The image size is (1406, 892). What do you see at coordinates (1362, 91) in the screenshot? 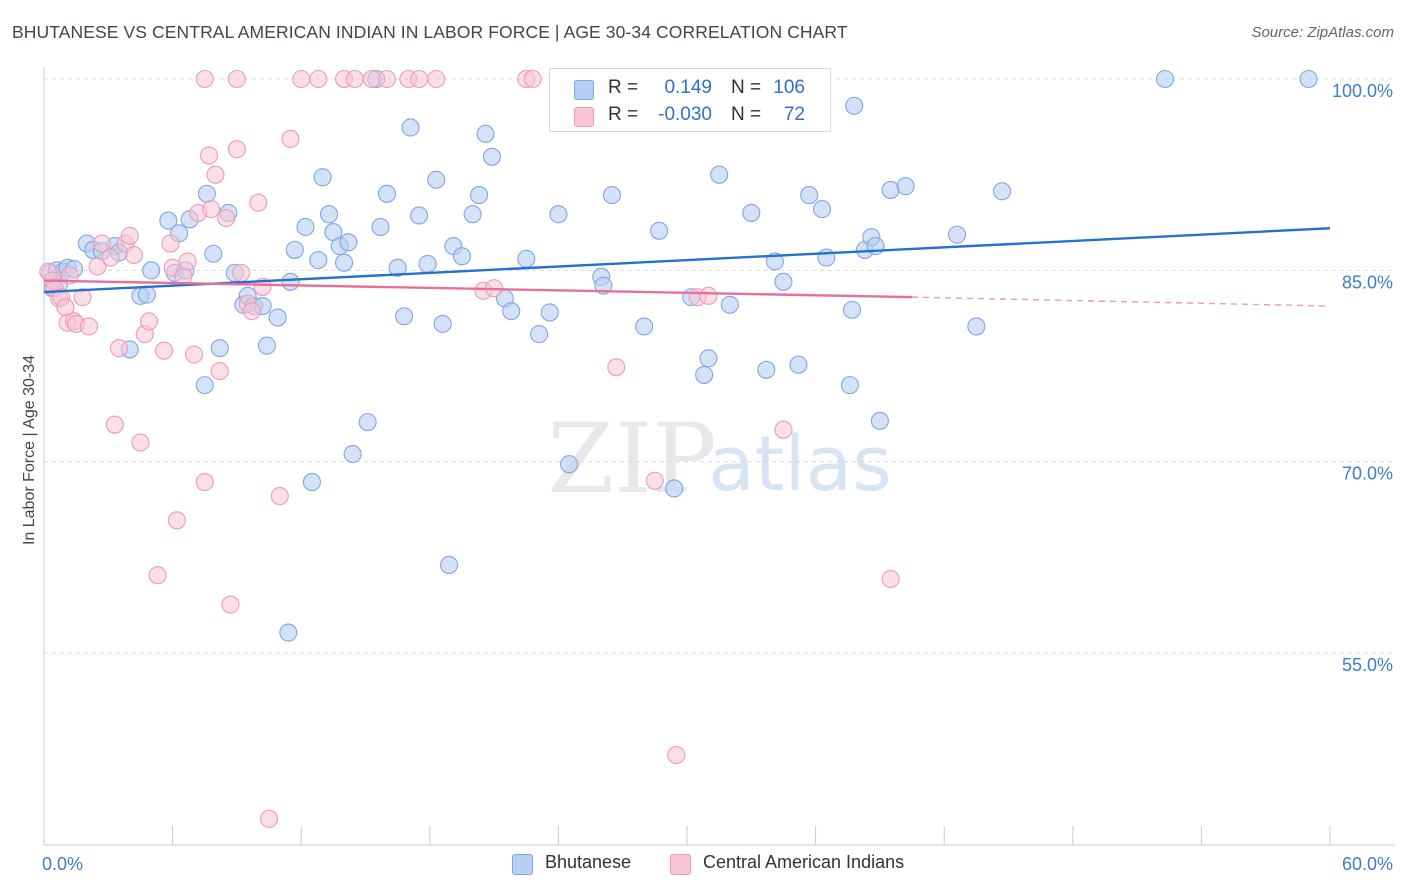
I see `y-tick-label: 100.0%` at bounding box center [1362, 91].